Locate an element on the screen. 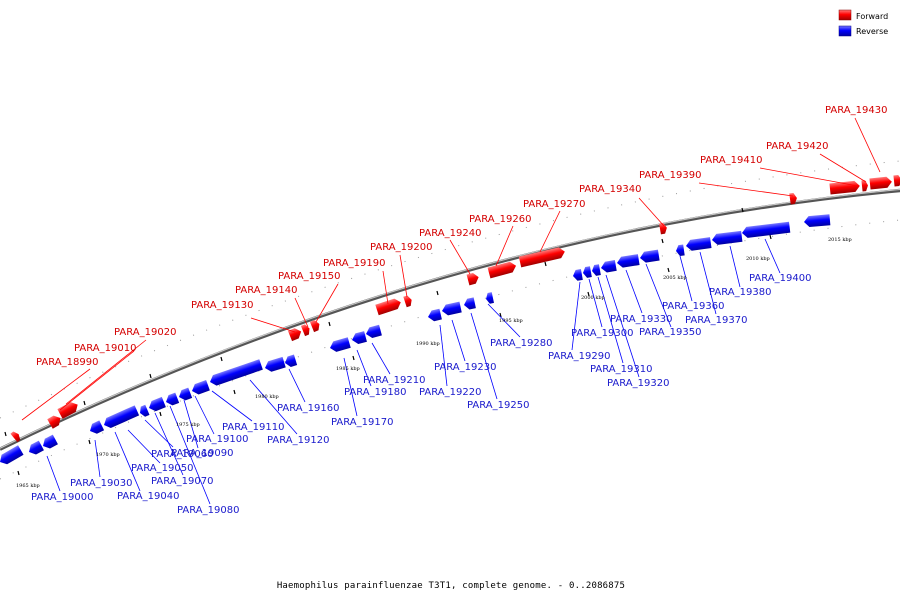  reverse-gene-label: PARA_19380 is located at coordinates (740, 292).